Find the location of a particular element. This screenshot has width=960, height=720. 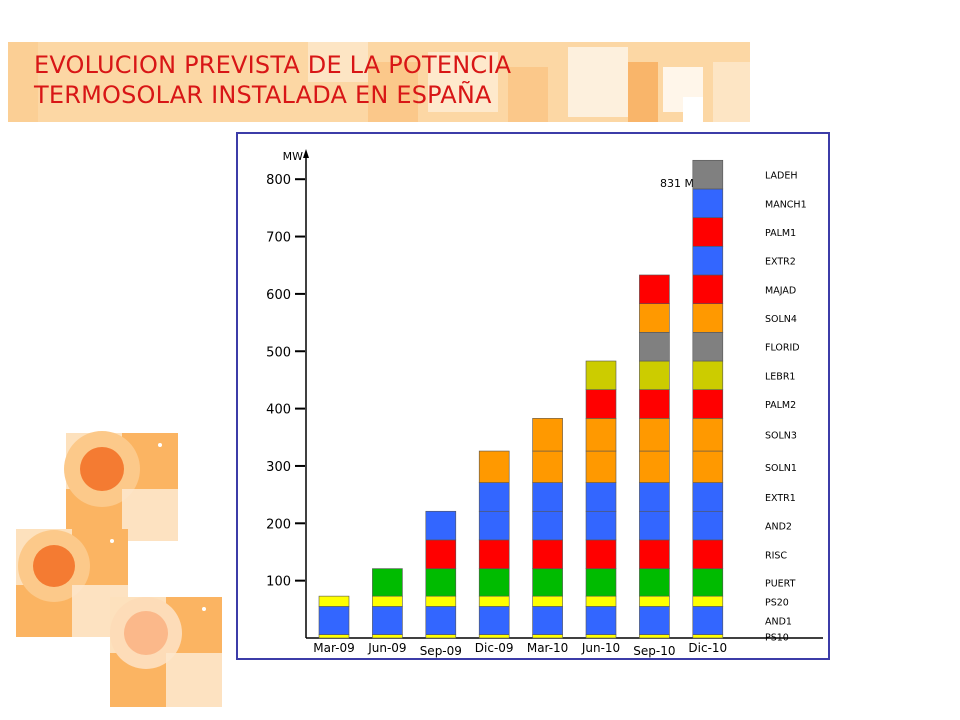

y-tick-label: 600 is located at coordinates (278, 295).